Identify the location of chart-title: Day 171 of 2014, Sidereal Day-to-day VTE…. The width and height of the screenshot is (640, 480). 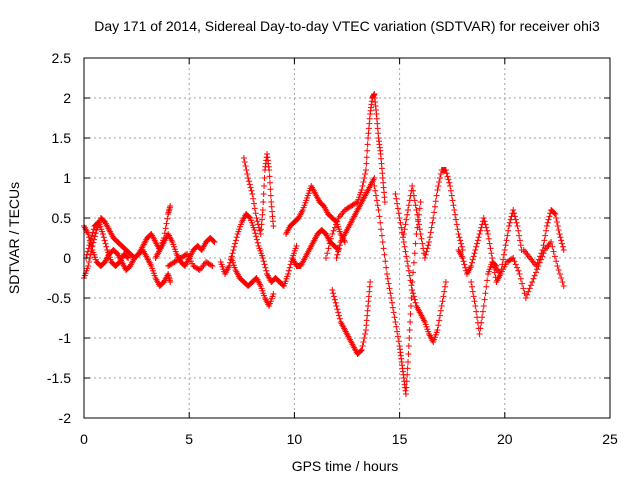
(347, 26).